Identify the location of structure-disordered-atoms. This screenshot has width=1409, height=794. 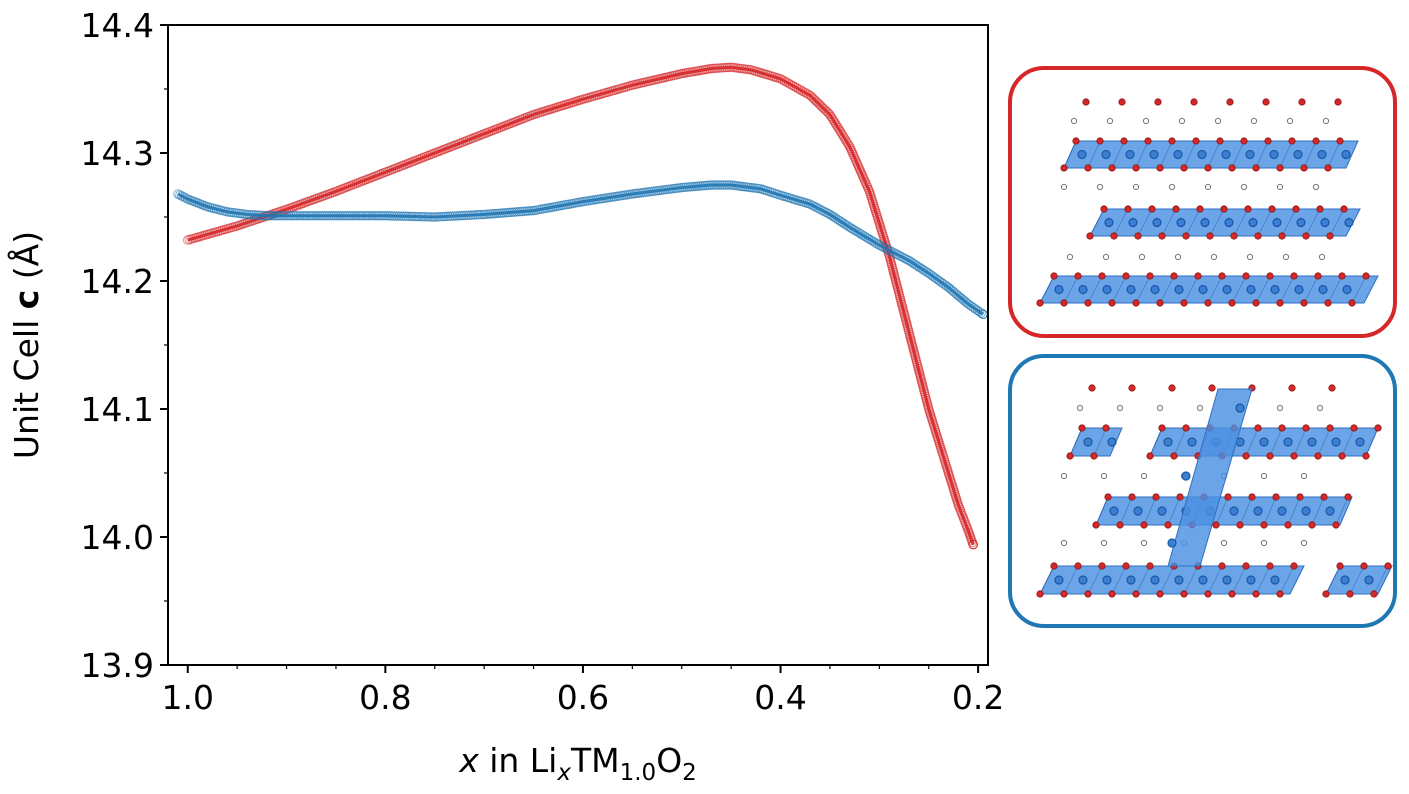
(1214, 491).